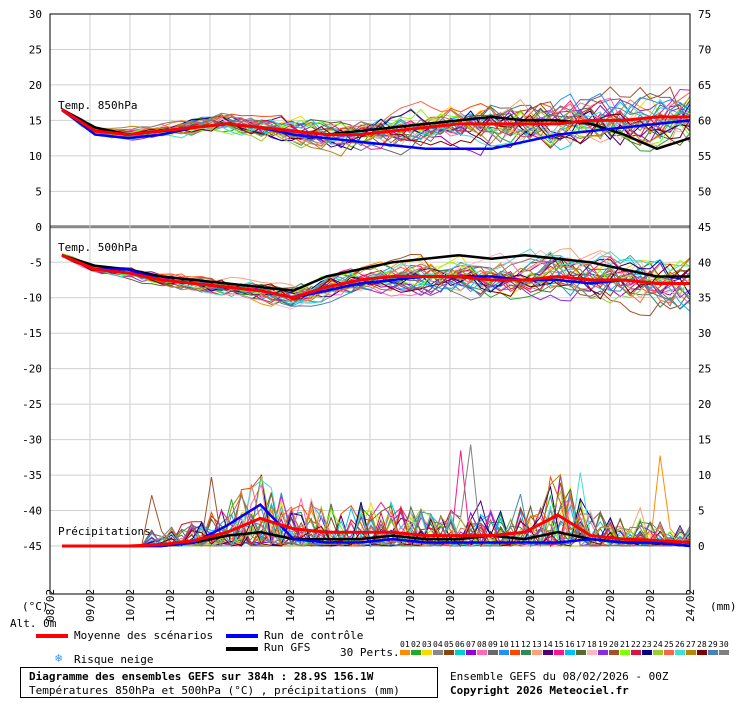 The image size is (740, 704). I want to click on right-tick-label: 50, so click(704, 191).